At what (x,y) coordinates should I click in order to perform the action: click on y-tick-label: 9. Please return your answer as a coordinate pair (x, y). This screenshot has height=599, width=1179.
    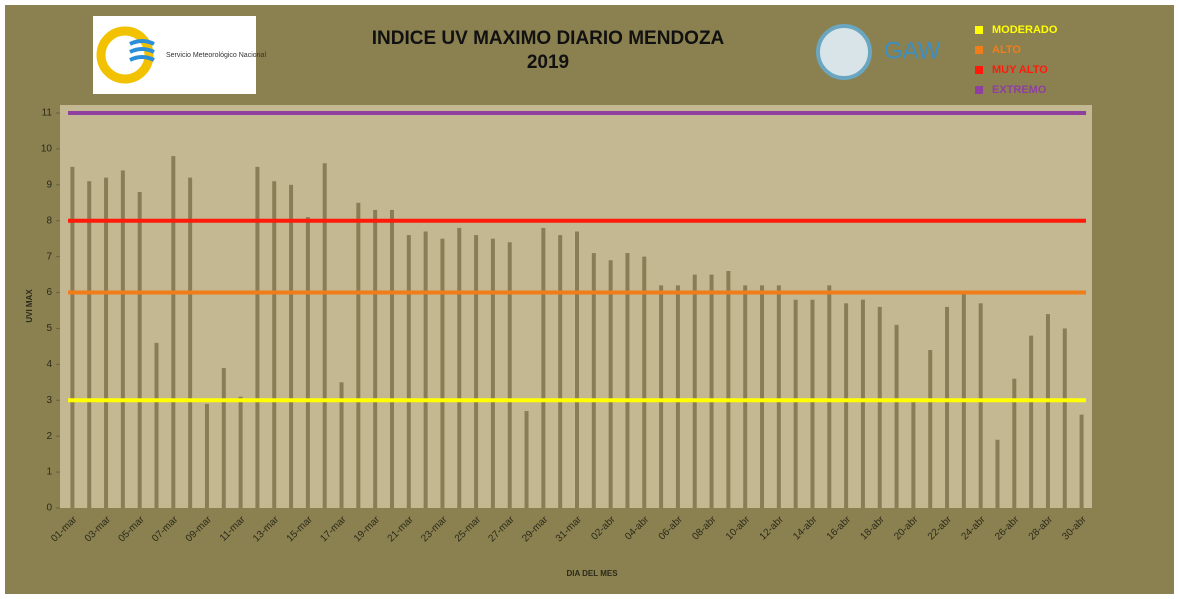
    Looking at the image, I should click on (49, 184).